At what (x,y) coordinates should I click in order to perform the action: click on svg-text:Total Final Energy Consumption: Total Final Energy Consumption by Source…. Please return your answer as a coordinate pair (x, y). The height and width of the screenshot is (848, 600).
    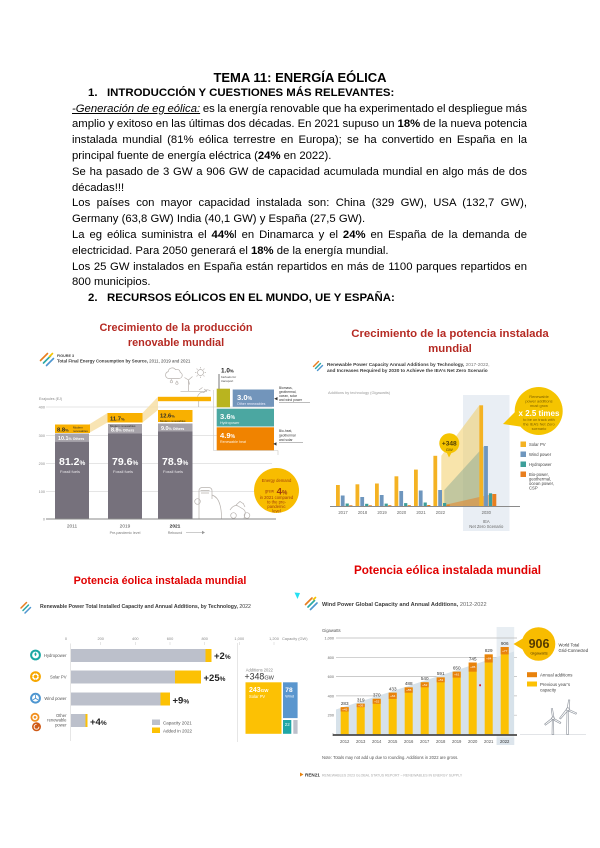
    Looking at the image, I should click on (124, 360).